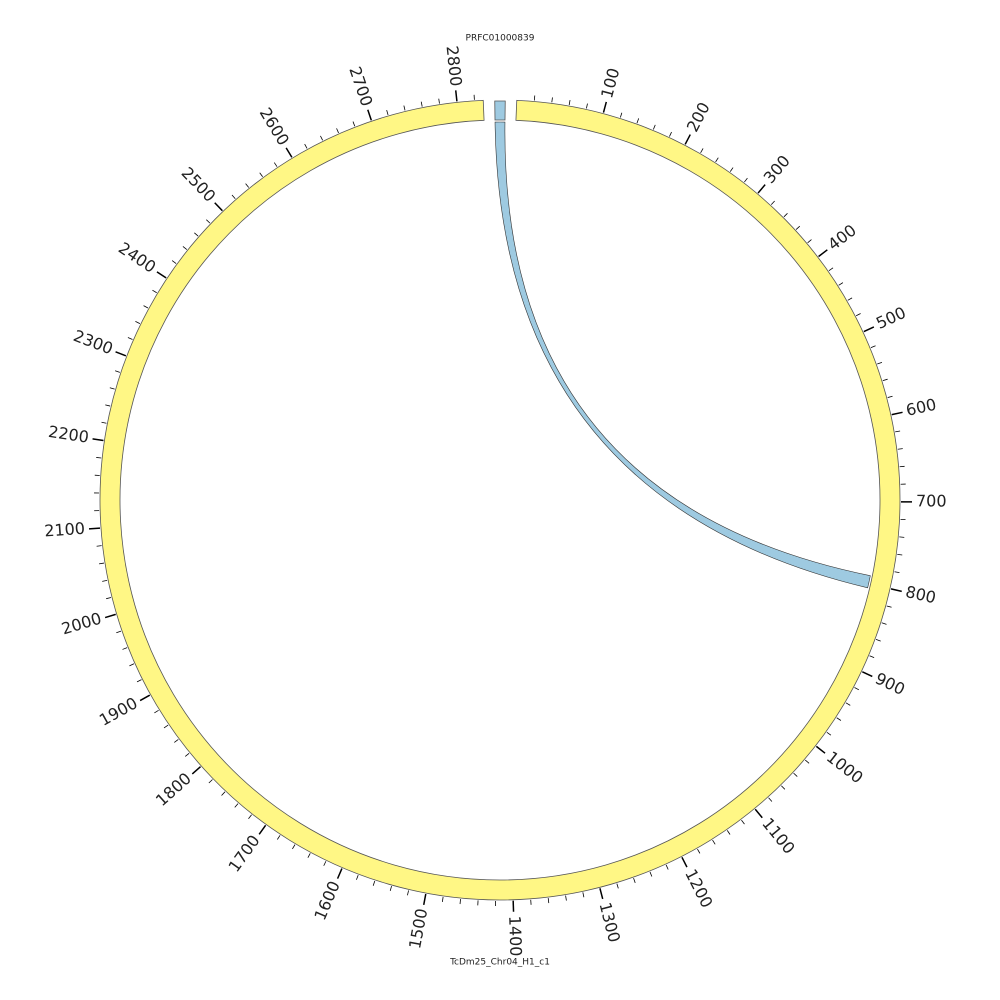 This screenshot has height=1000, width=1000. I want to click on segment-label: TcDm25_Chr04_H1_c1, so click(499, 963).